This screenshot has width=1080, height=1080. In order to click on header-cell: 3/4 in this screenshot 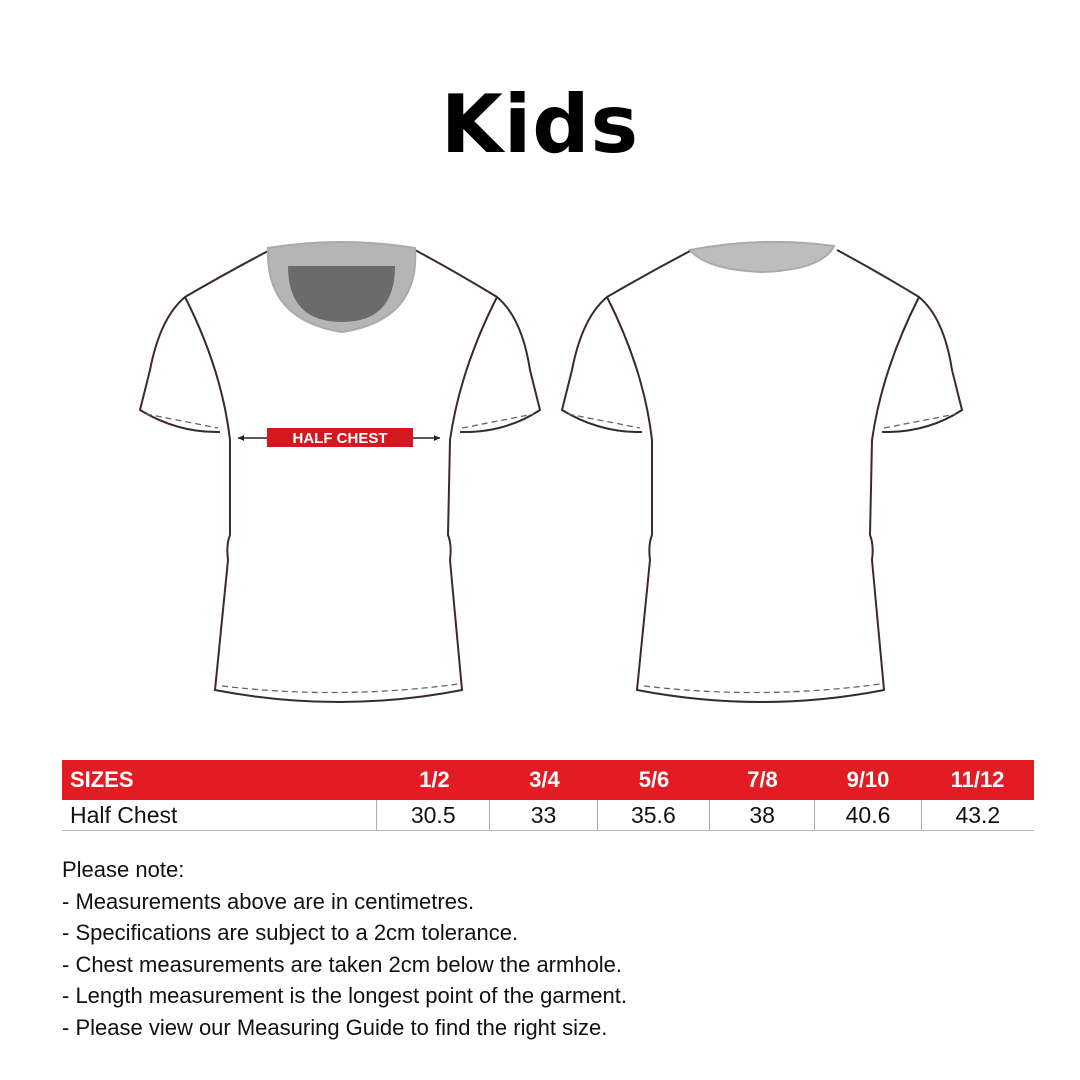, I will do `click(544, 779)`.